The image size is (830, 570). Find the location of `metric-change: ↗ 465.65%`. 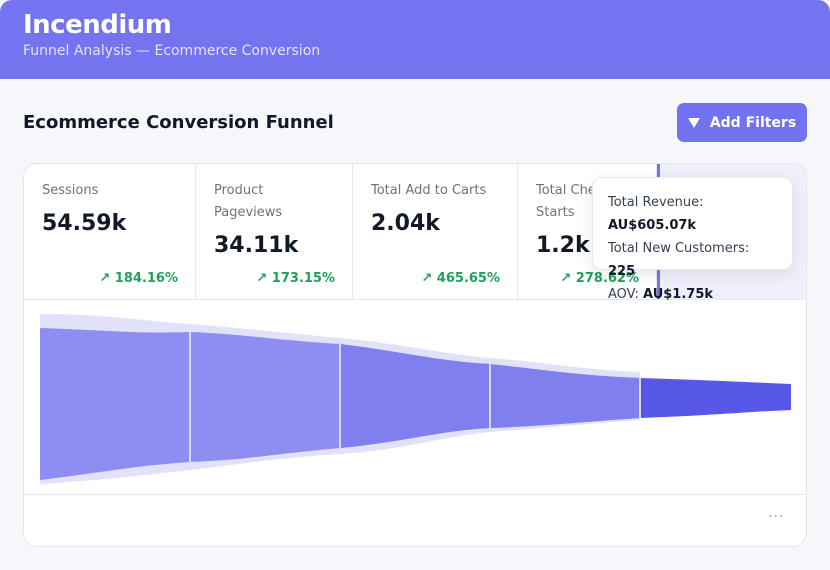

metric-change: ↗ 465.65% is located at coordinates (460, 278).